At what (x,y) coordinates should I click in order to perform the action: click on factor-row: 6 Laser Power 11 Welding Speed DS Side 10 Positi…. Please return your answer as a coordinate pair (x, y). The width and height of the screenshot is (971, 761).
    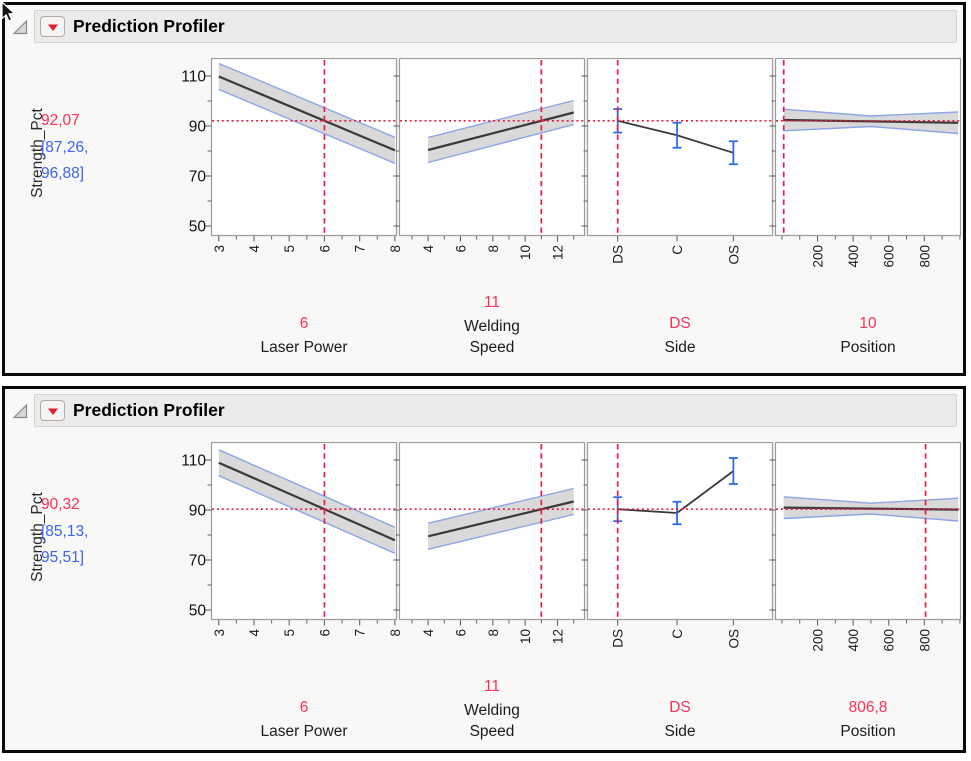
    Looking at the image, I should click on (586, 323).